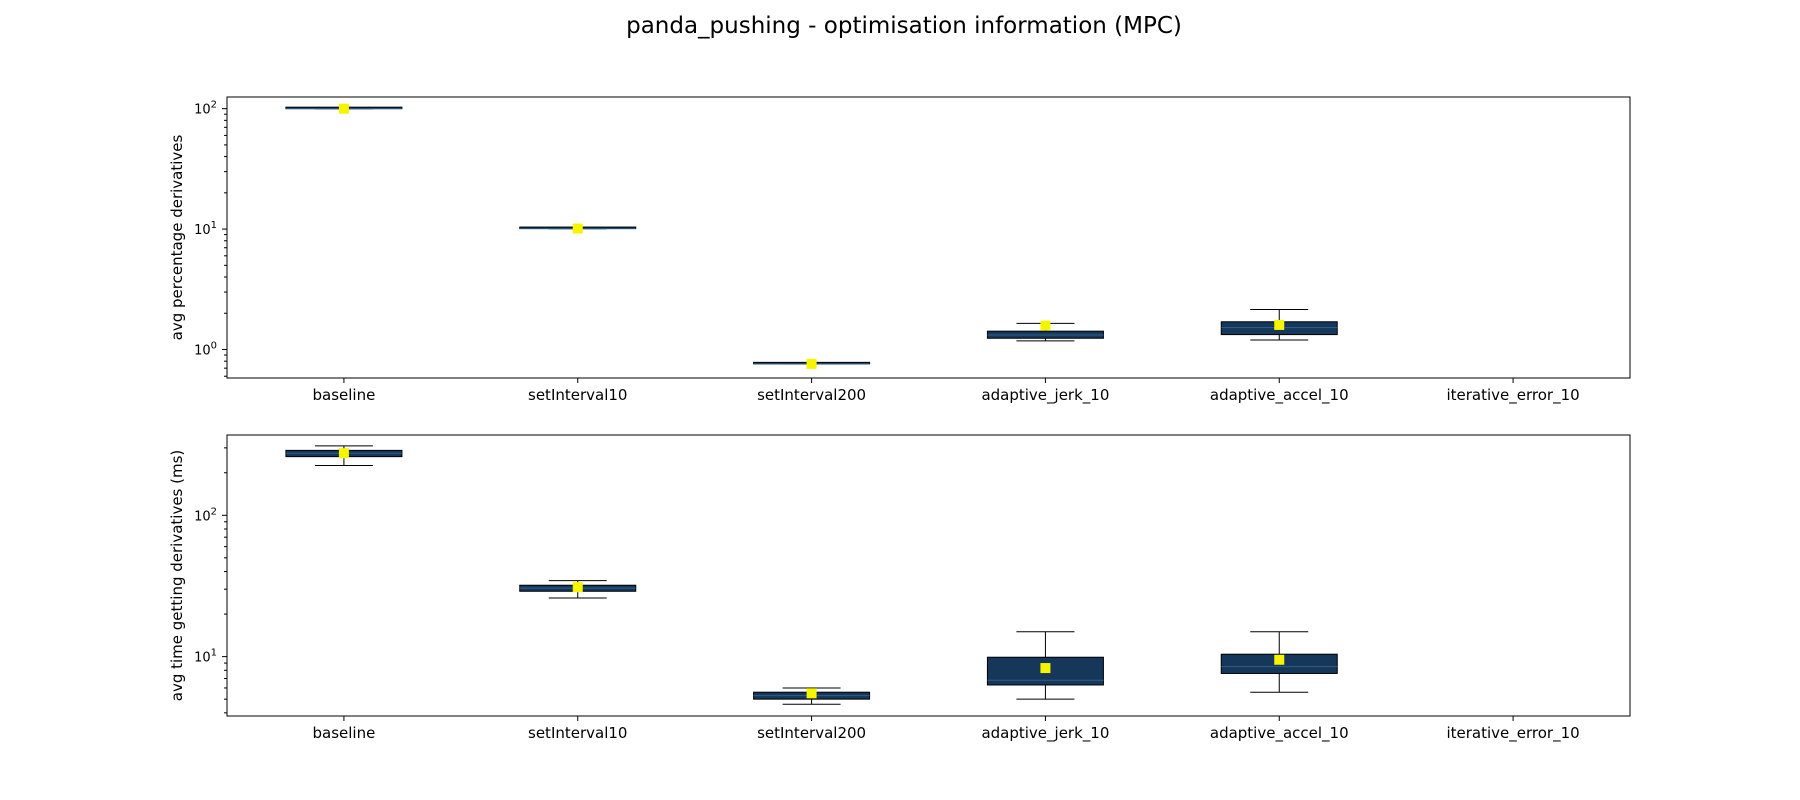 Image resolution: width=1800 pixels, height=800 pixels. I want to click on y-axis-label: avg percentage derivatives, so click(177, 238).